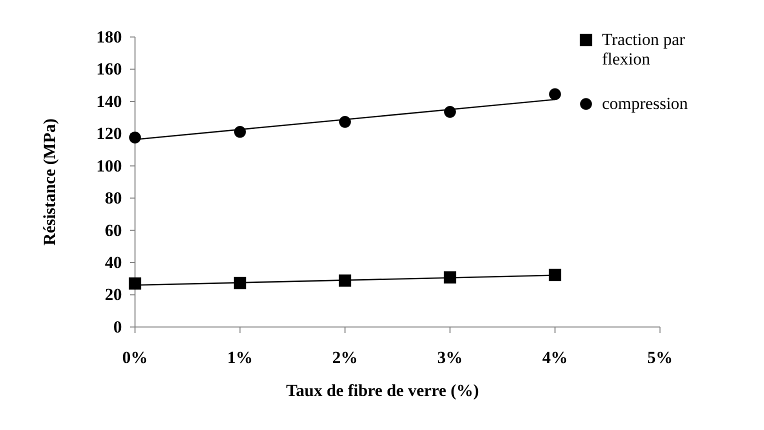  Describe the element at coordinates (109, 101) in the screenshot. I see `y-tick-label: 140` at that location.